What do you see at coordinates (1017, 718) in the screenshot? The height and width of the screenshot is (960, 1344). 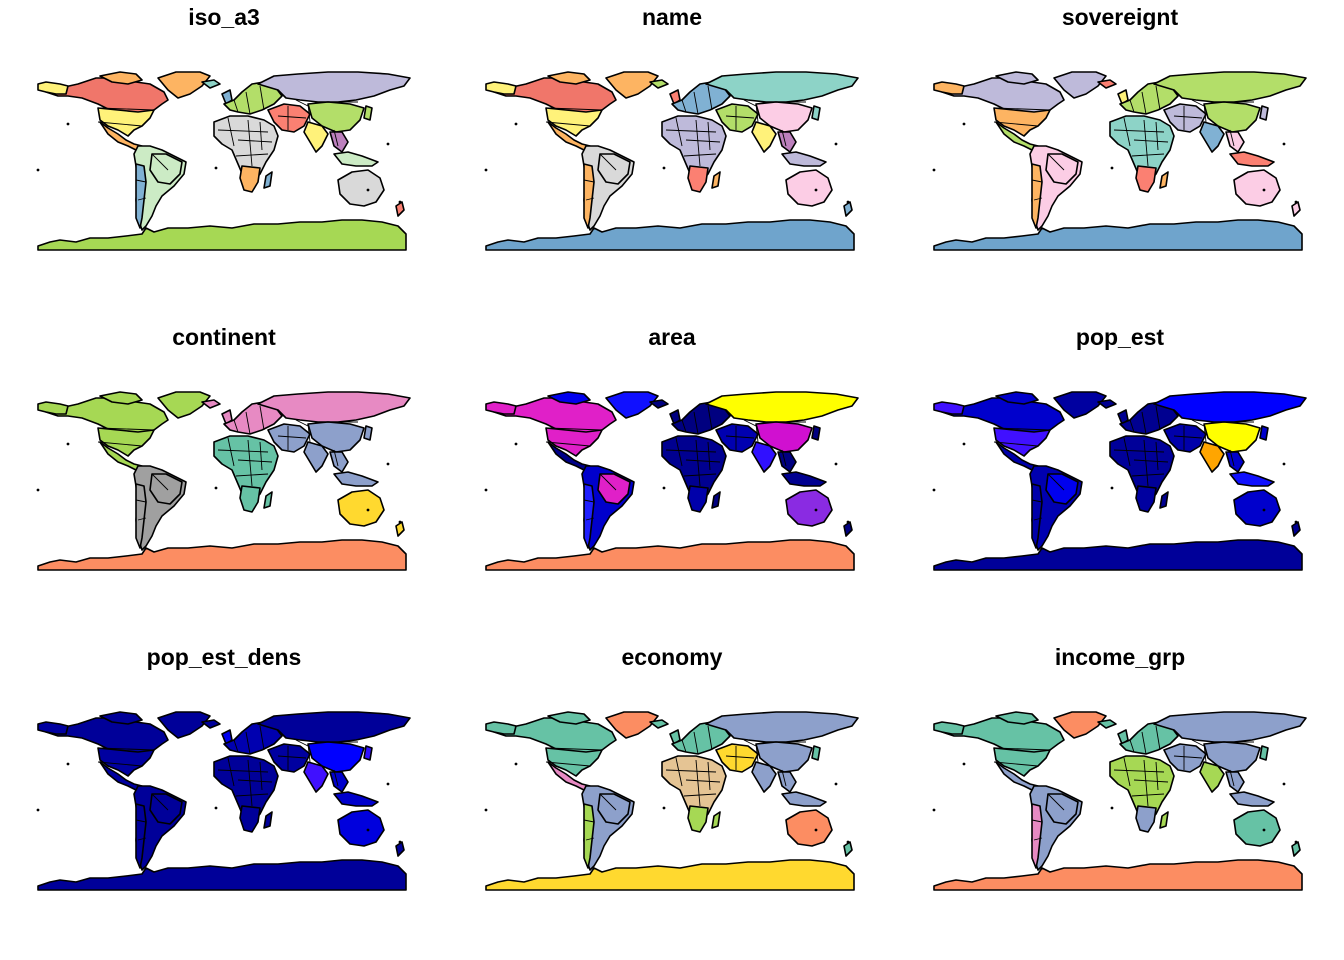 I see `region-canada-arctic` at bounding box center [1017, 718].